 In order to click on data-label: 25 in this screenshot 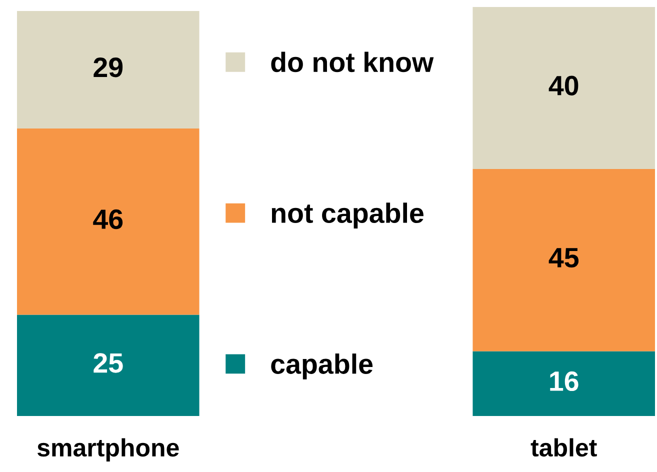, I will do `click(108, 363)`.